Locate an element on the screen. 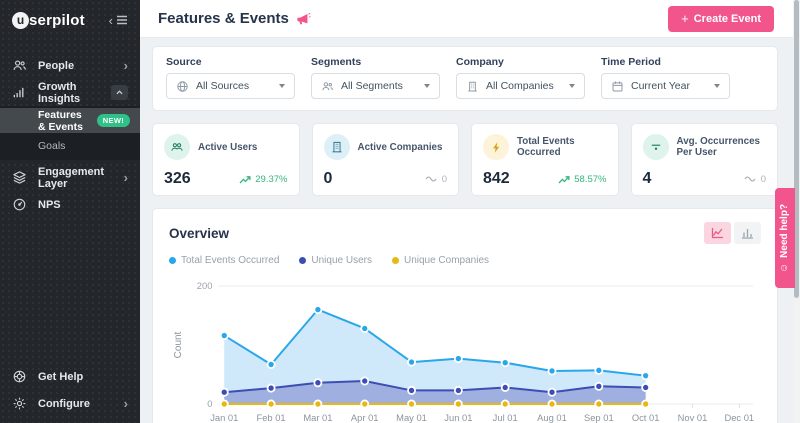 The height and width of the screenshot is (423, 800). stat-label: Active Users is located at coordinates (228, 147).